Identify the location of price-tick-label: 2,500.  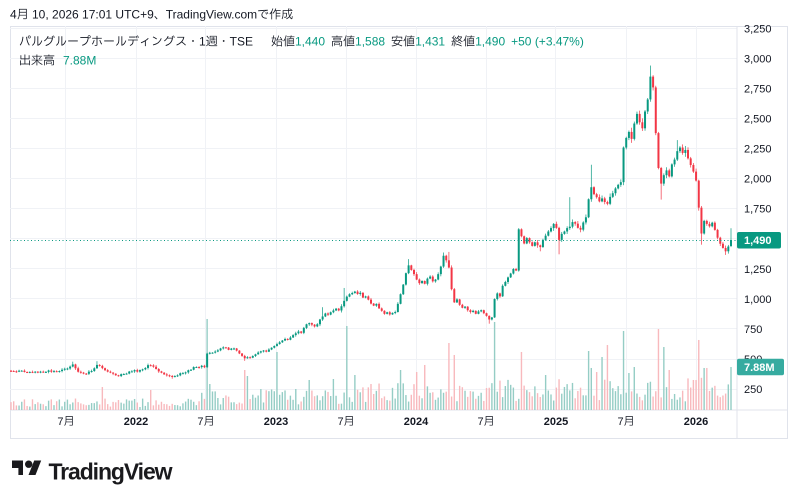
(758, 120).